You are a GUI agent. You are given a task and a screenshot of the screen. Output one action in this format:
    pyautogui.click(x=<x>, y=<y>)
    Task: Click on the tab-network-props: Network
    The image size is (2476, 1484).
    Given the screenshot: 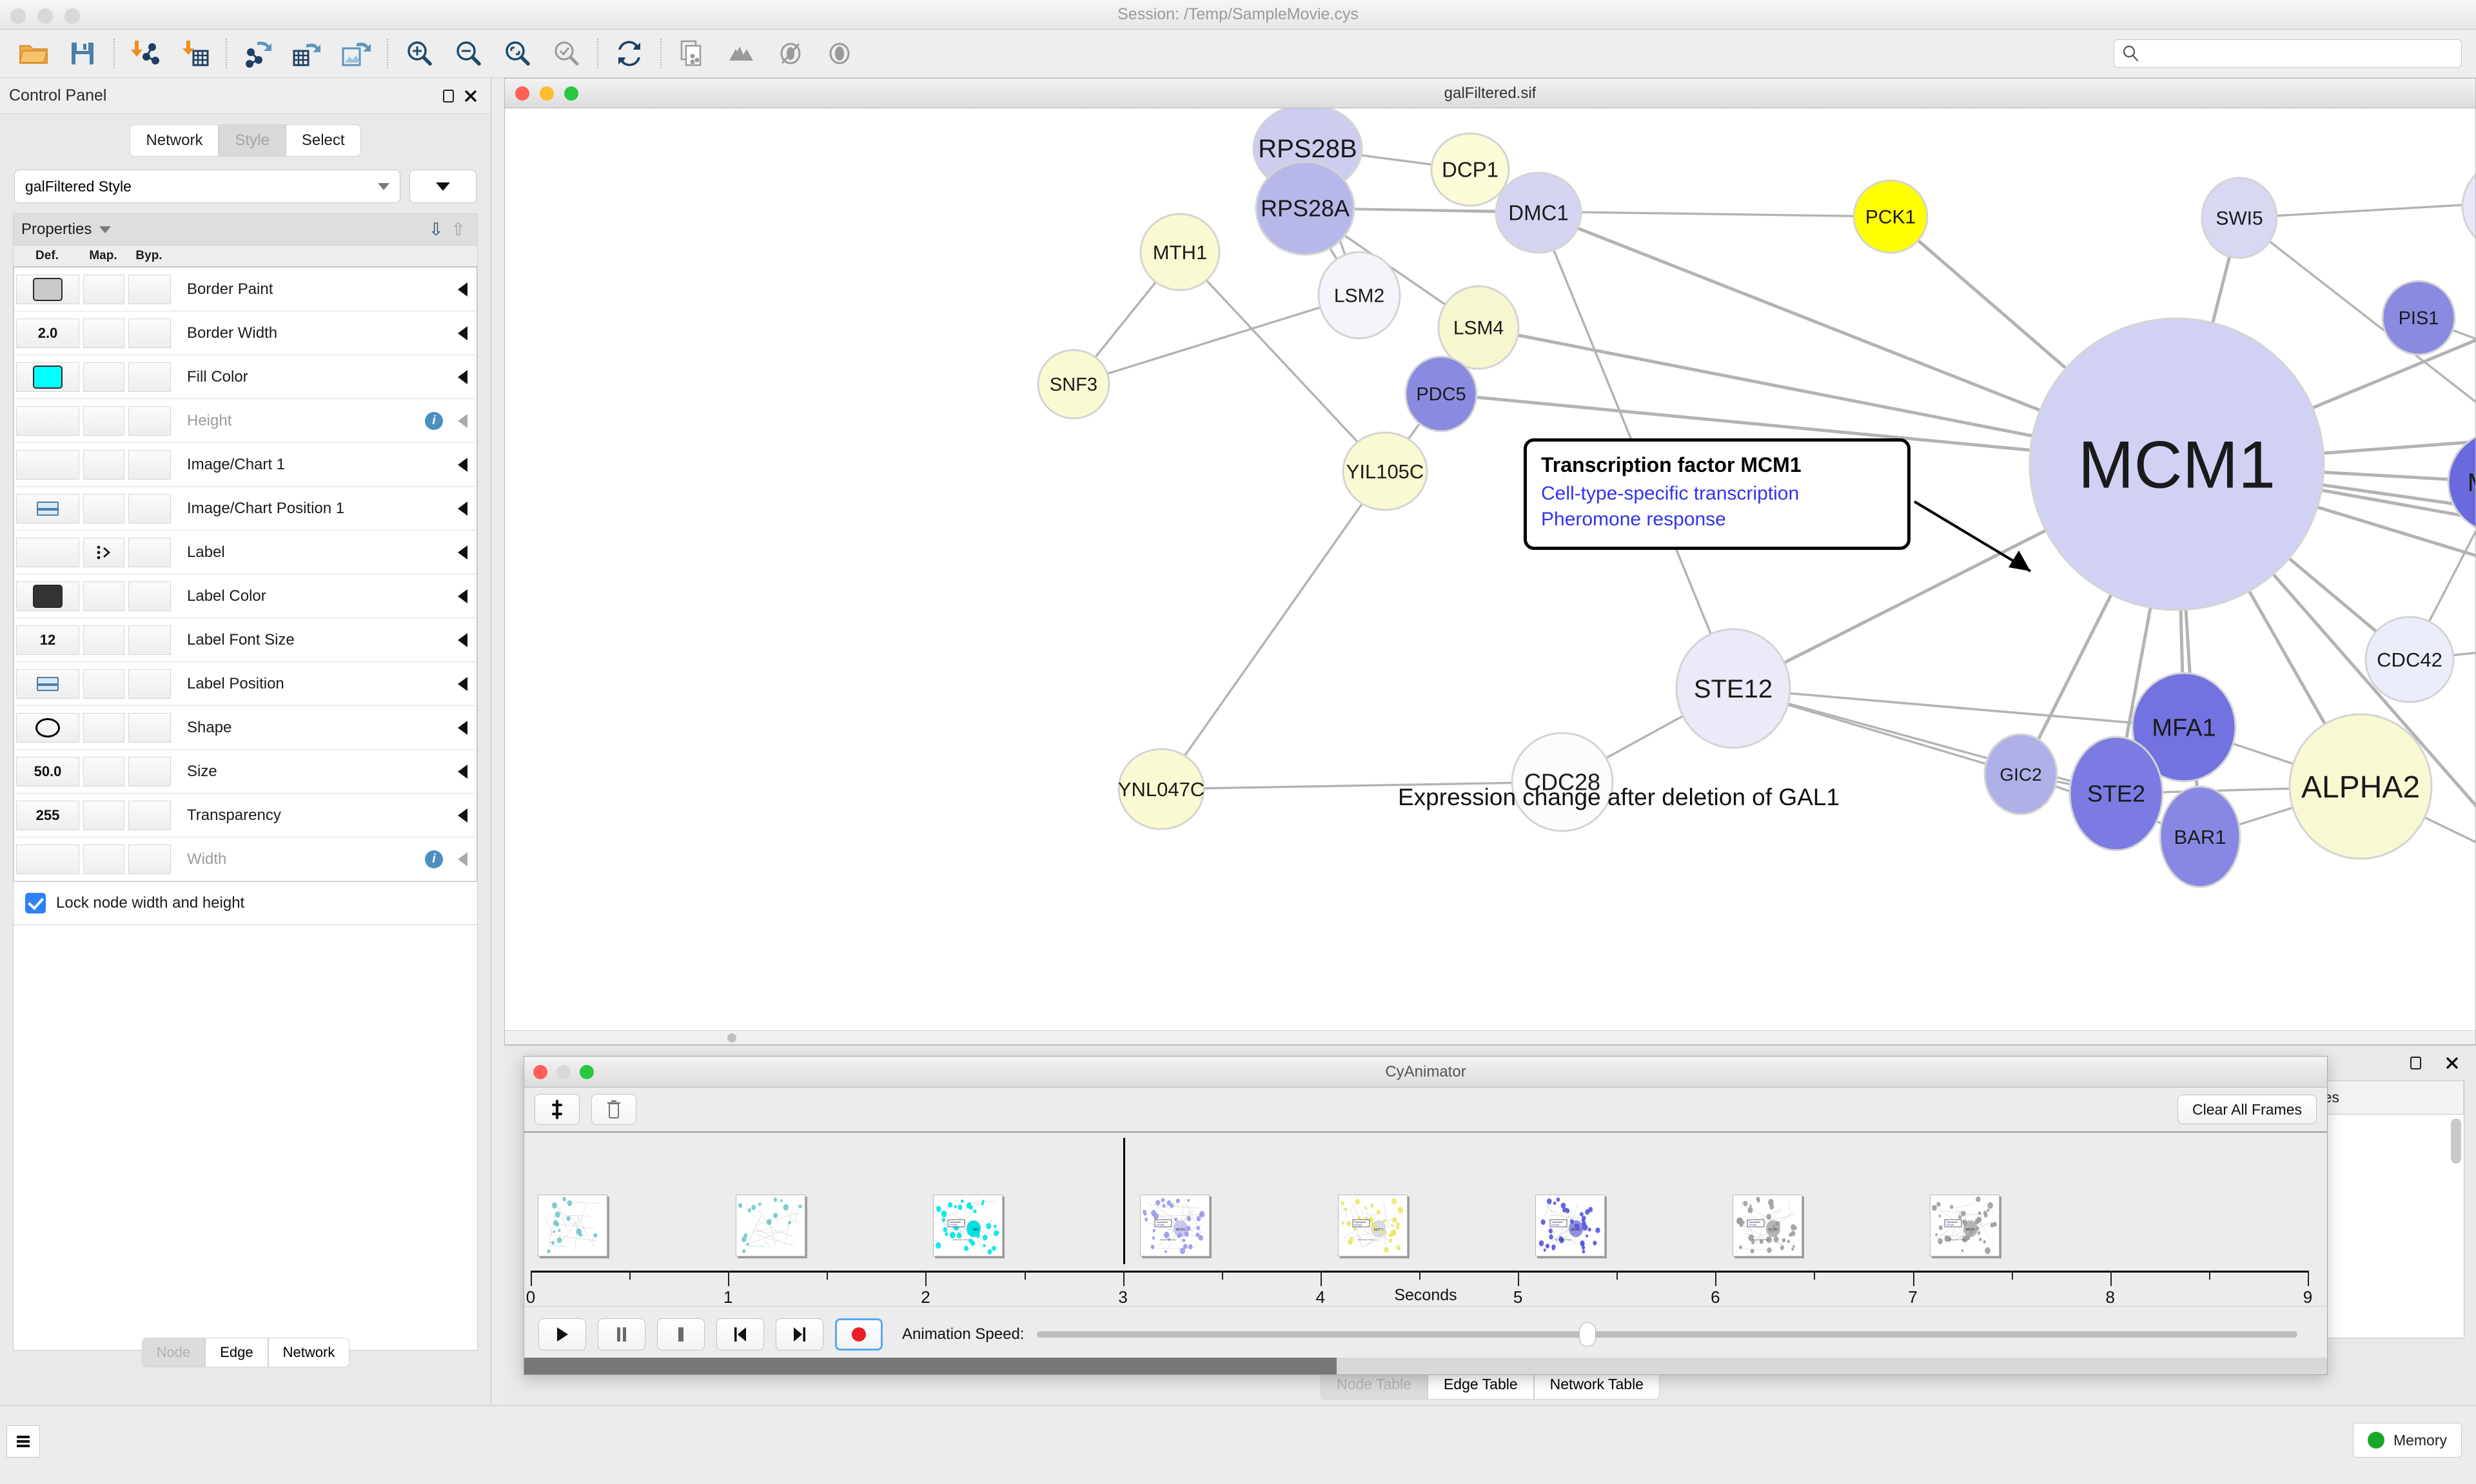 What is the action you would take?
    pyautogui.click(x=309, y=1352)
    